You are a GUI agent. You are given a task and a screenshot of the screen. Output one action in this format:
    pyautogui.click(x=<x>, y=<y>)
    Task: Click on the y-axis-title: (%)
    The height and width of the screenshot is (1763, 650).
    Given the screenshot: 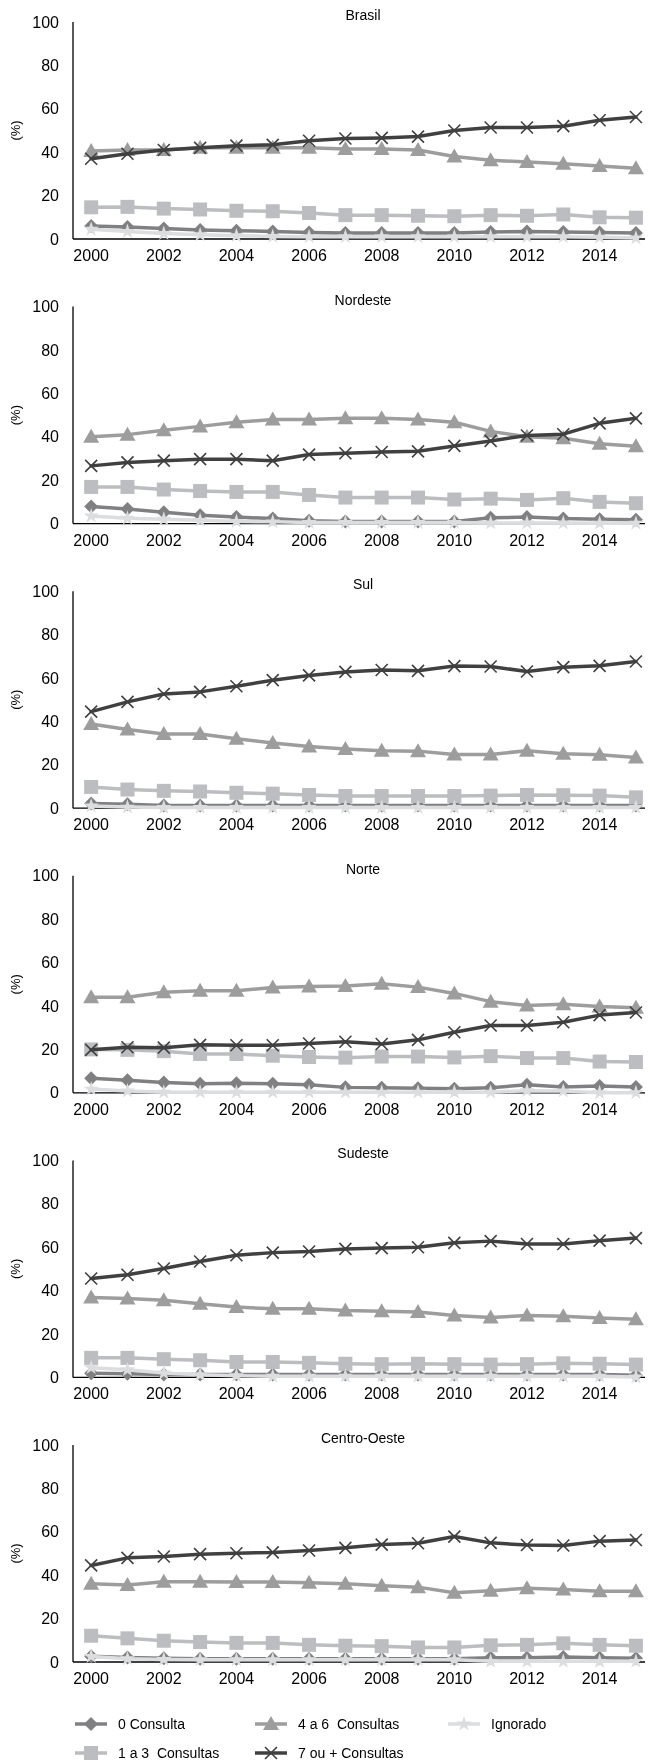 What is the action you would take?
    pyautogui.click(x=15, y=1553)
    